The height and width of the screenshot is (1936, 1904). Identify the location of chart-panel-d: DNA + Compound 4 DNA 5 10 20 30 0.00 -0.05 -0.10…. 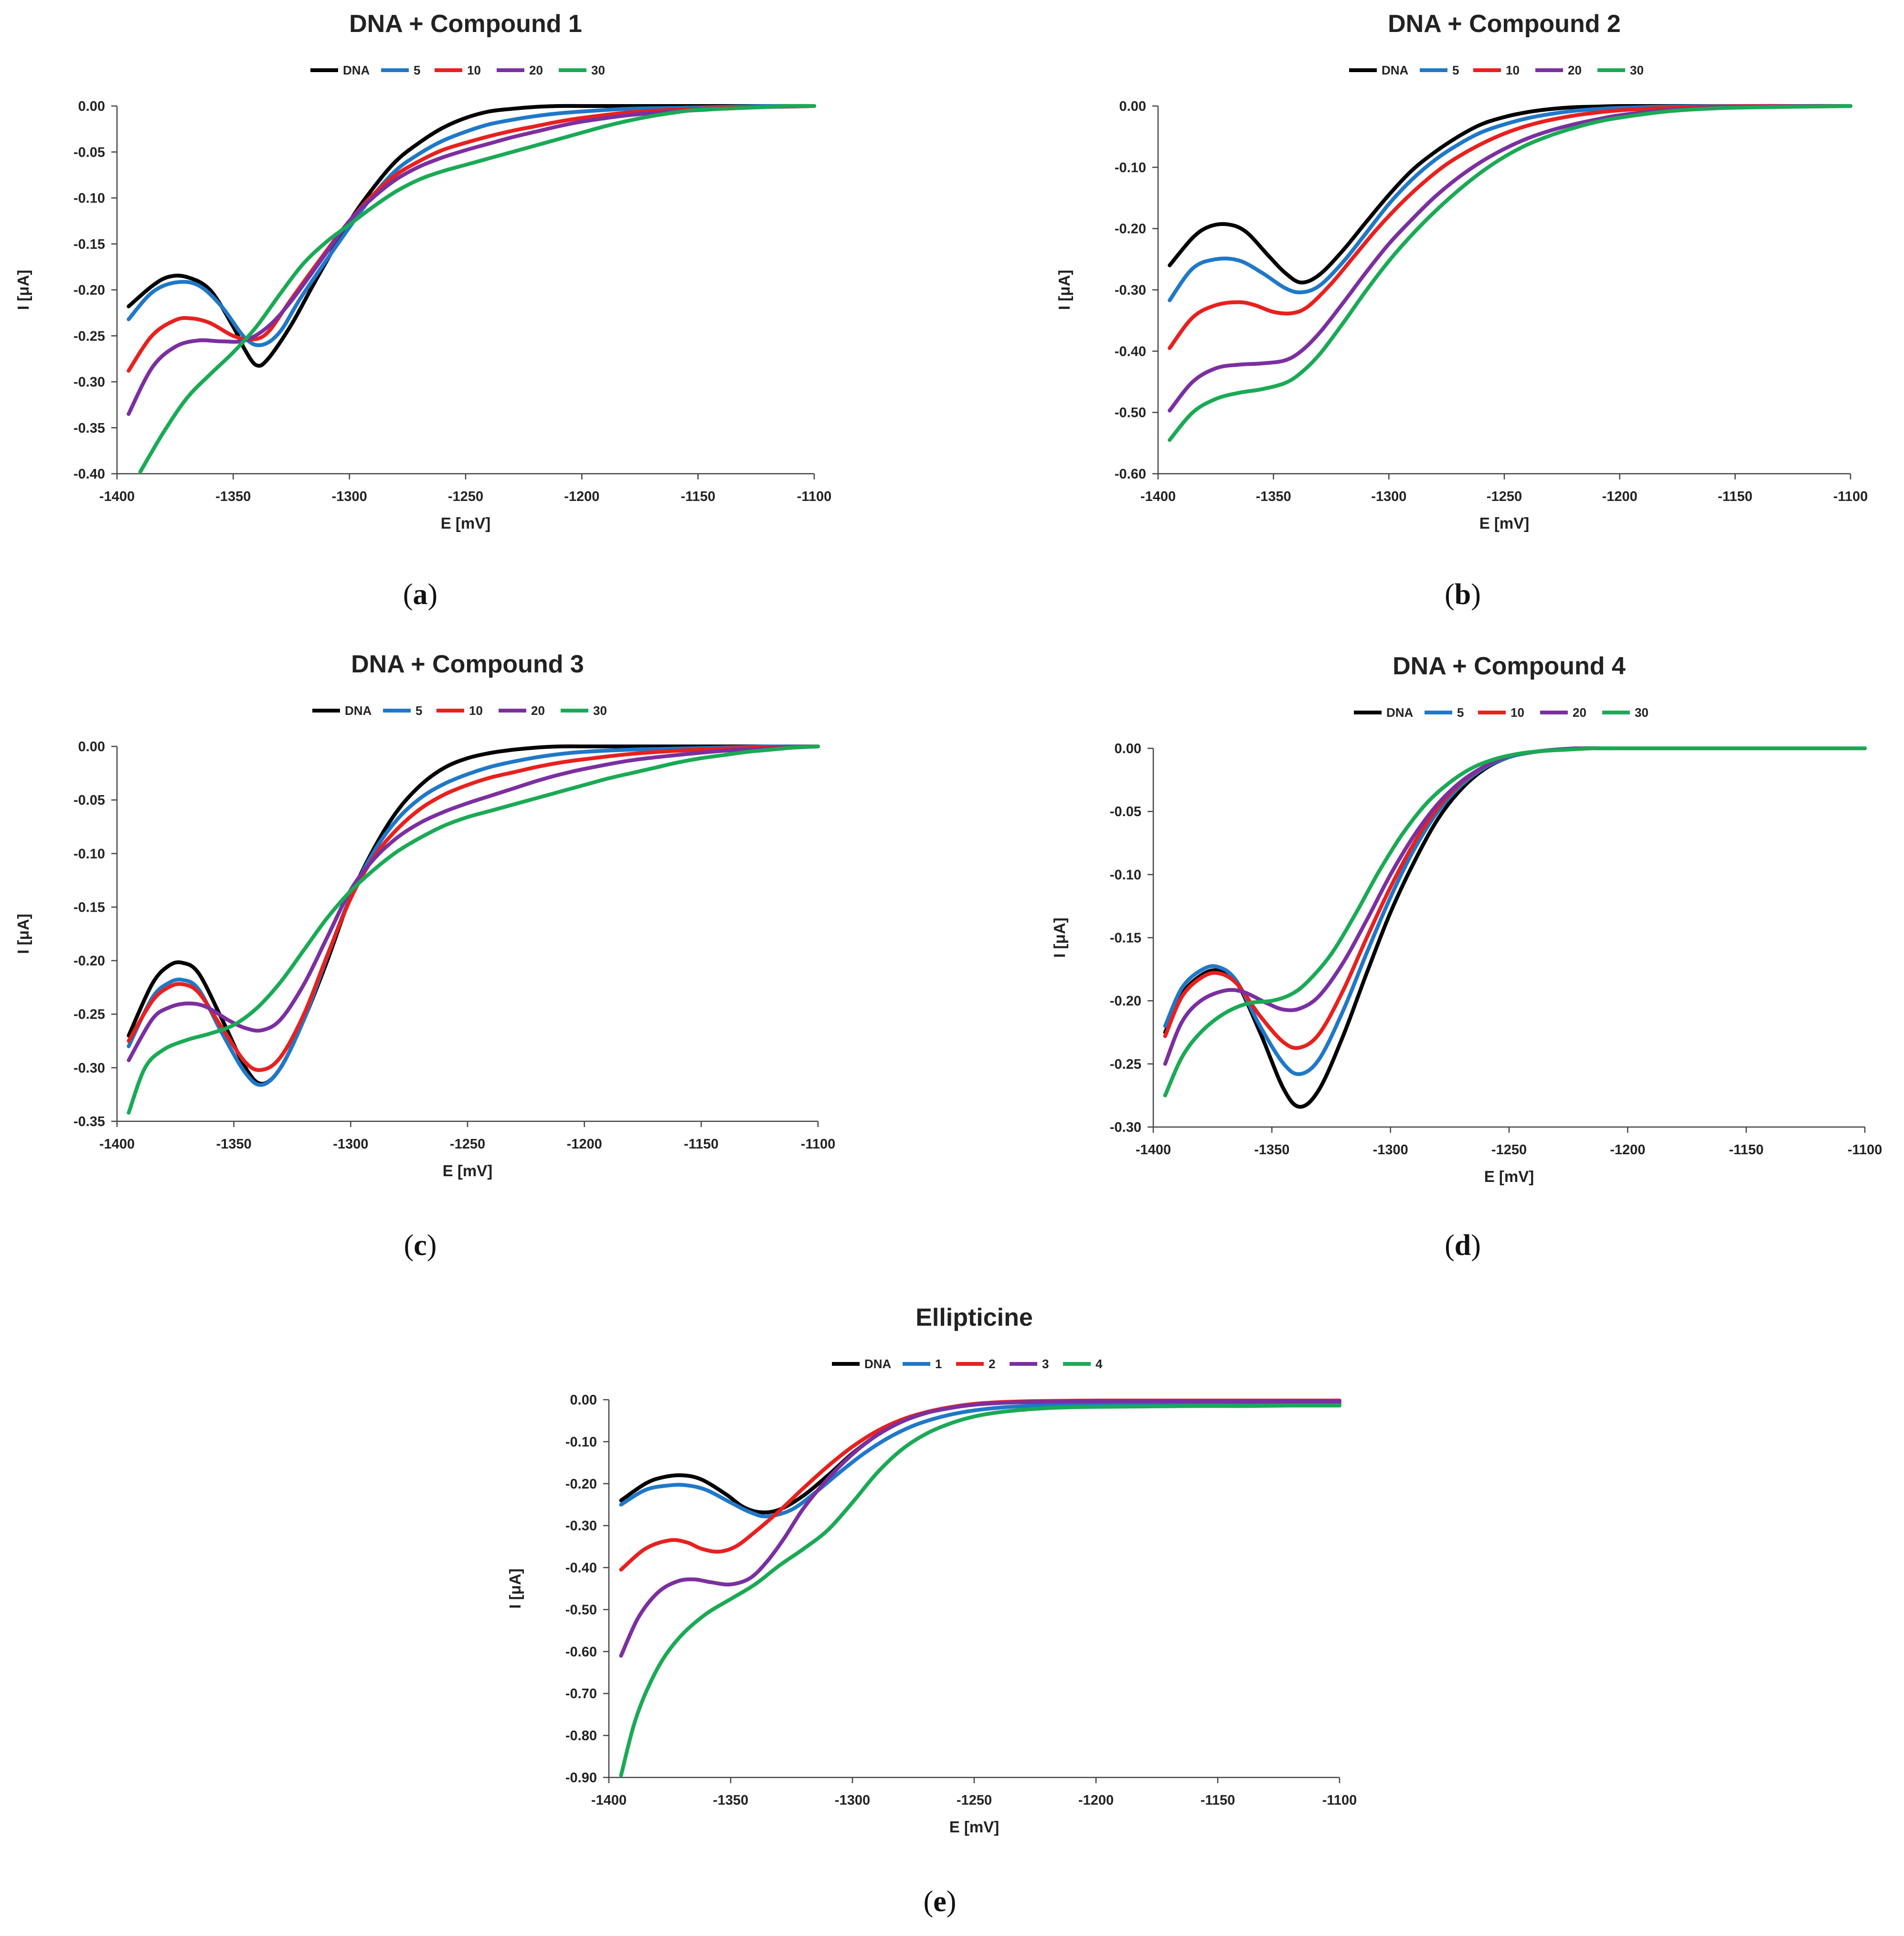
(1466, 957).